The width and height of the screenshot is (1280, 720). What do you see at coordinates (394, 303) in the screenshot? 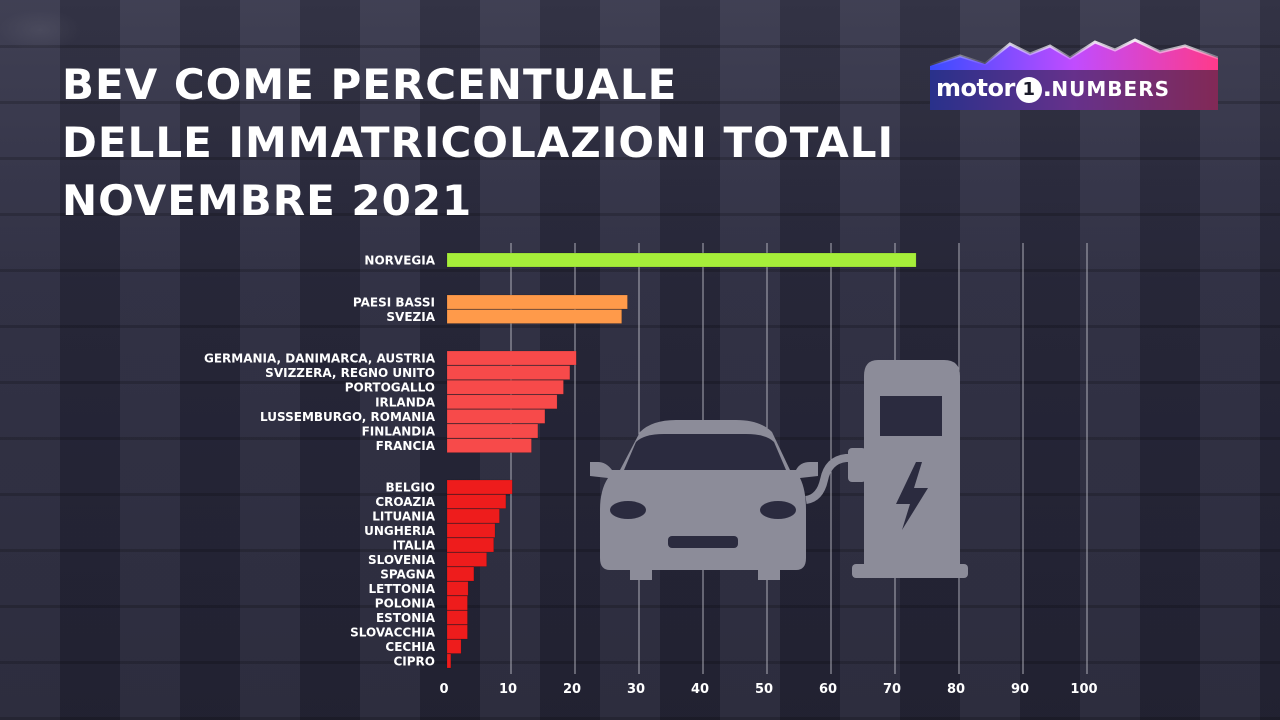
I see `category-label: PAESI BASSI` at bounding box center [394, 303].